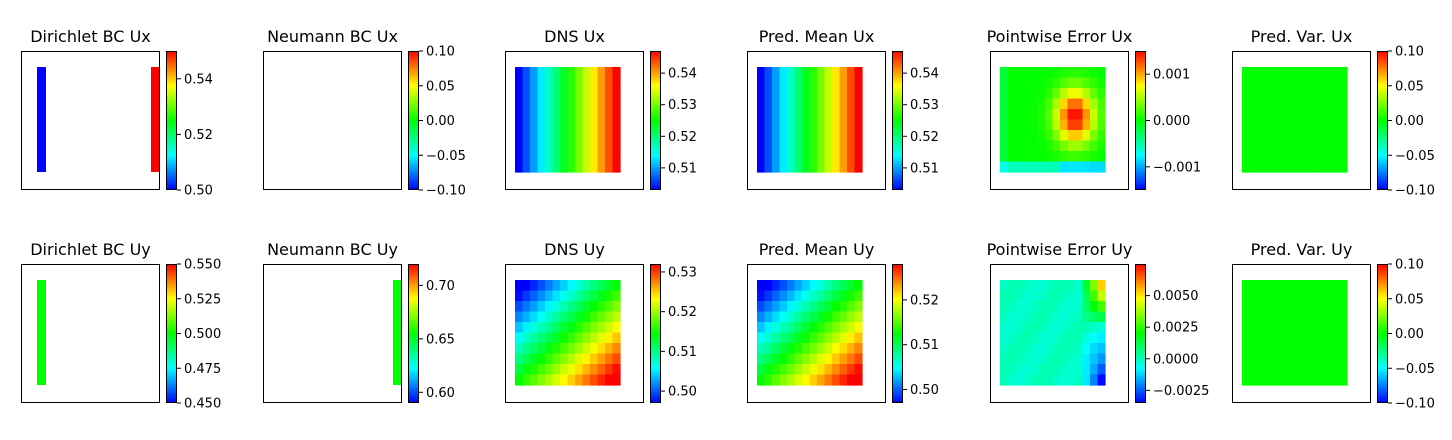 The height and width of the screenshot is (440, 1452). Describe the element at coordinates (1382, 120) in the screenshot. I see `colorbar` at that location.